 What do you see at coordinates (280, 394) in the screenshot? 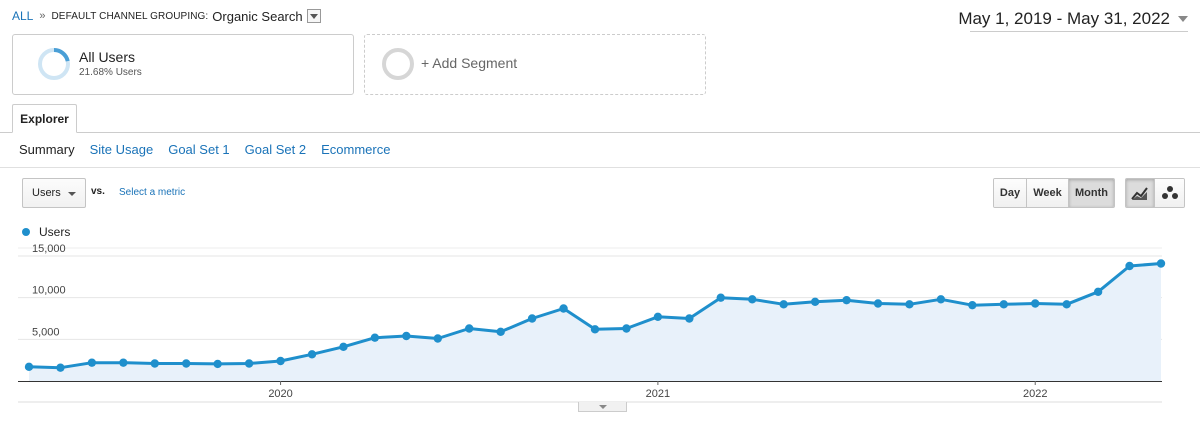
I see `x-tick-label: 2020` at bounding box center [280, 394].